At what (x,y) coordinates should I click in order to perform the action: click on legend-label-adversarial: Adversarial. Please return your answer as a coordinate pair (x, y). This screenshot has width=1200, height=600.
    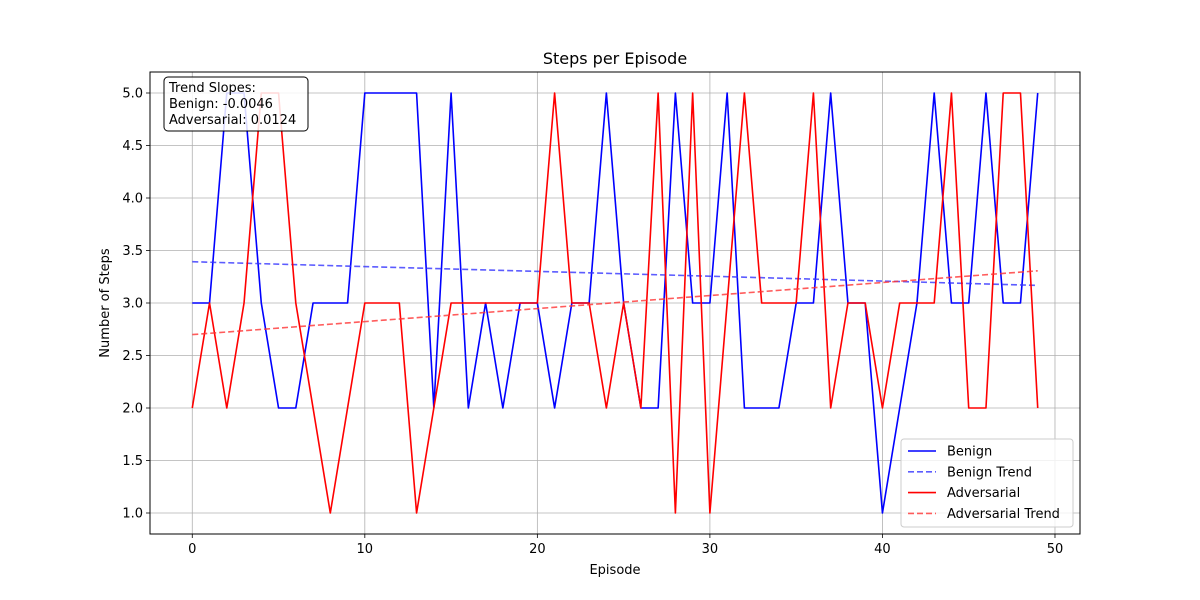
    Looking at the image, I should click on (983, 493).